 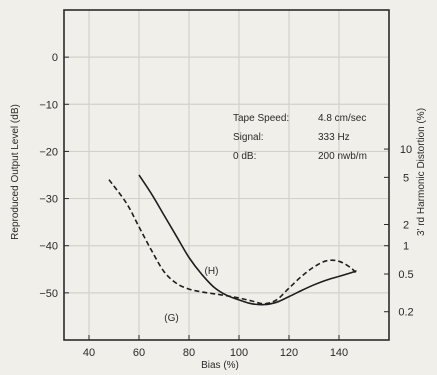 What do you see at coordinates (239, 353) in the screenshot?
I see `x-tick-label: 100` at bounding box center [239, 353].